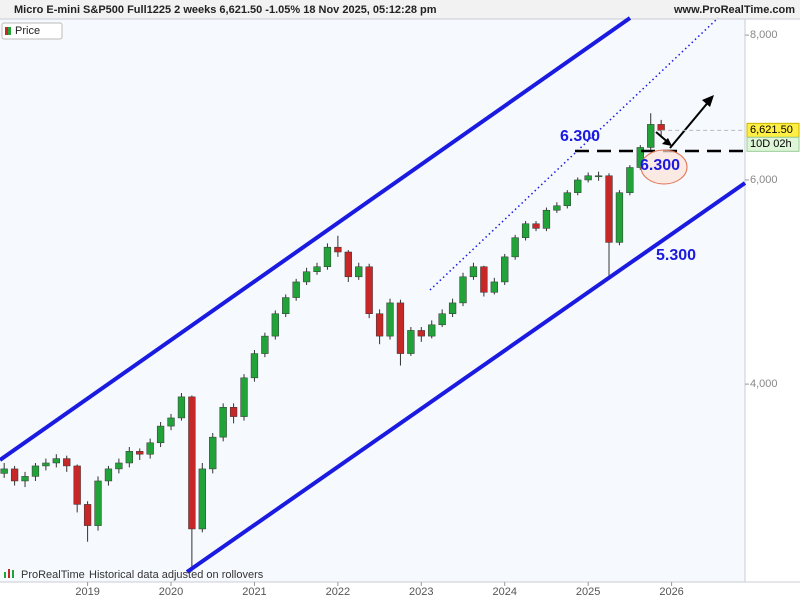 The image size is (800, 605). What do you see at coordinates (176, 575) in the screenshot?
I see `footer-note: Historical data adjusted on rollovers` at bounding box center [176, 575].